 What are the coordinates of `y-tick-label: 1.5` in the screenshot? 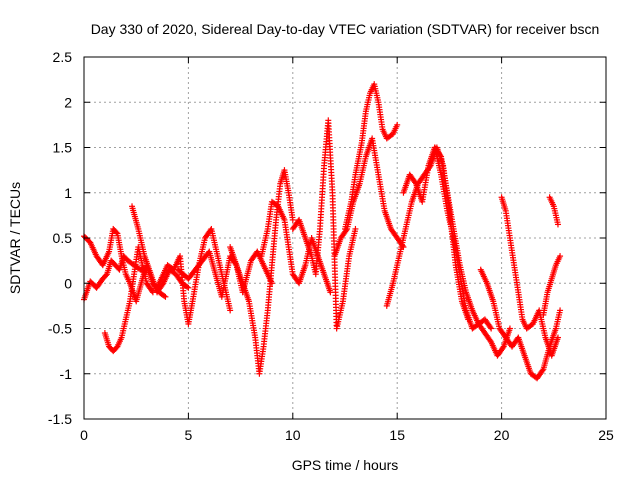 It's located at (63, 148).